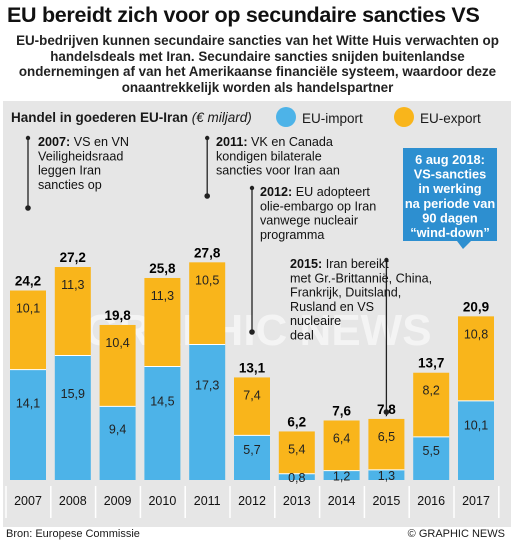 The height and width of the screenshot is (543, 515). What do you see at coordinates (162, 268) in the screenshot?
I see `label-total-2010: 25,8` at bounding box center [162, 268].